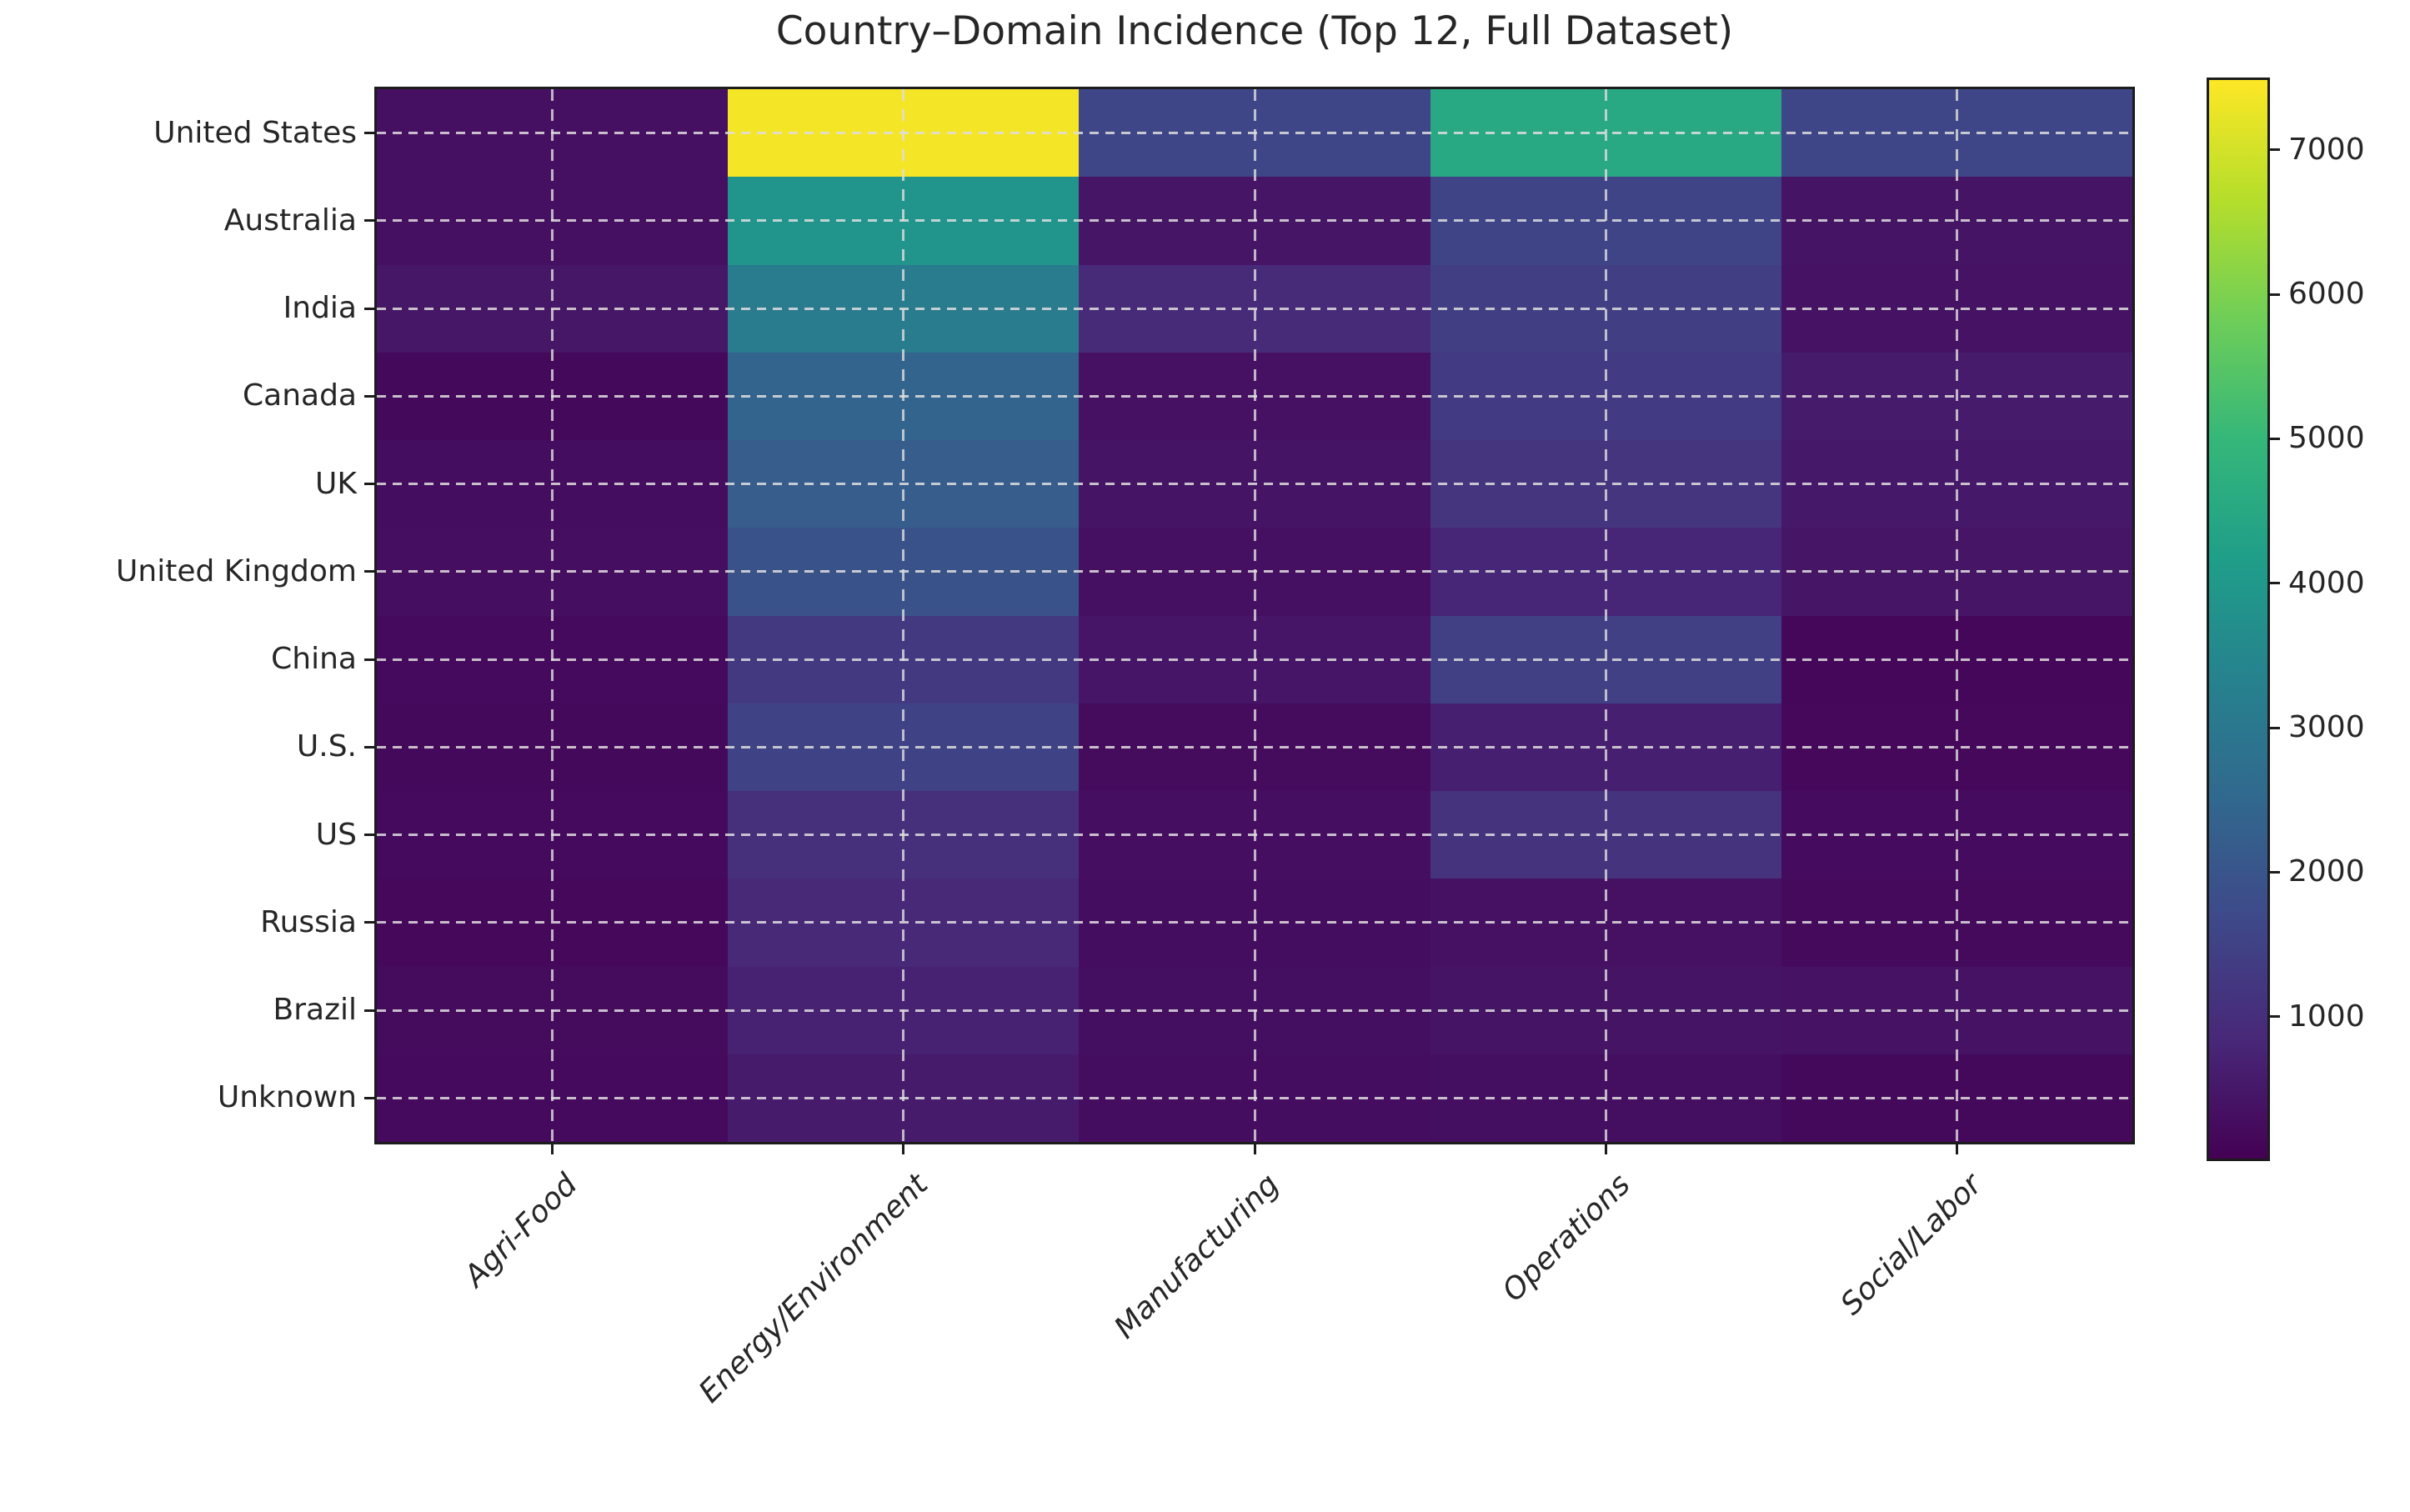  I want to click on row-label: India, so click(320, 308).